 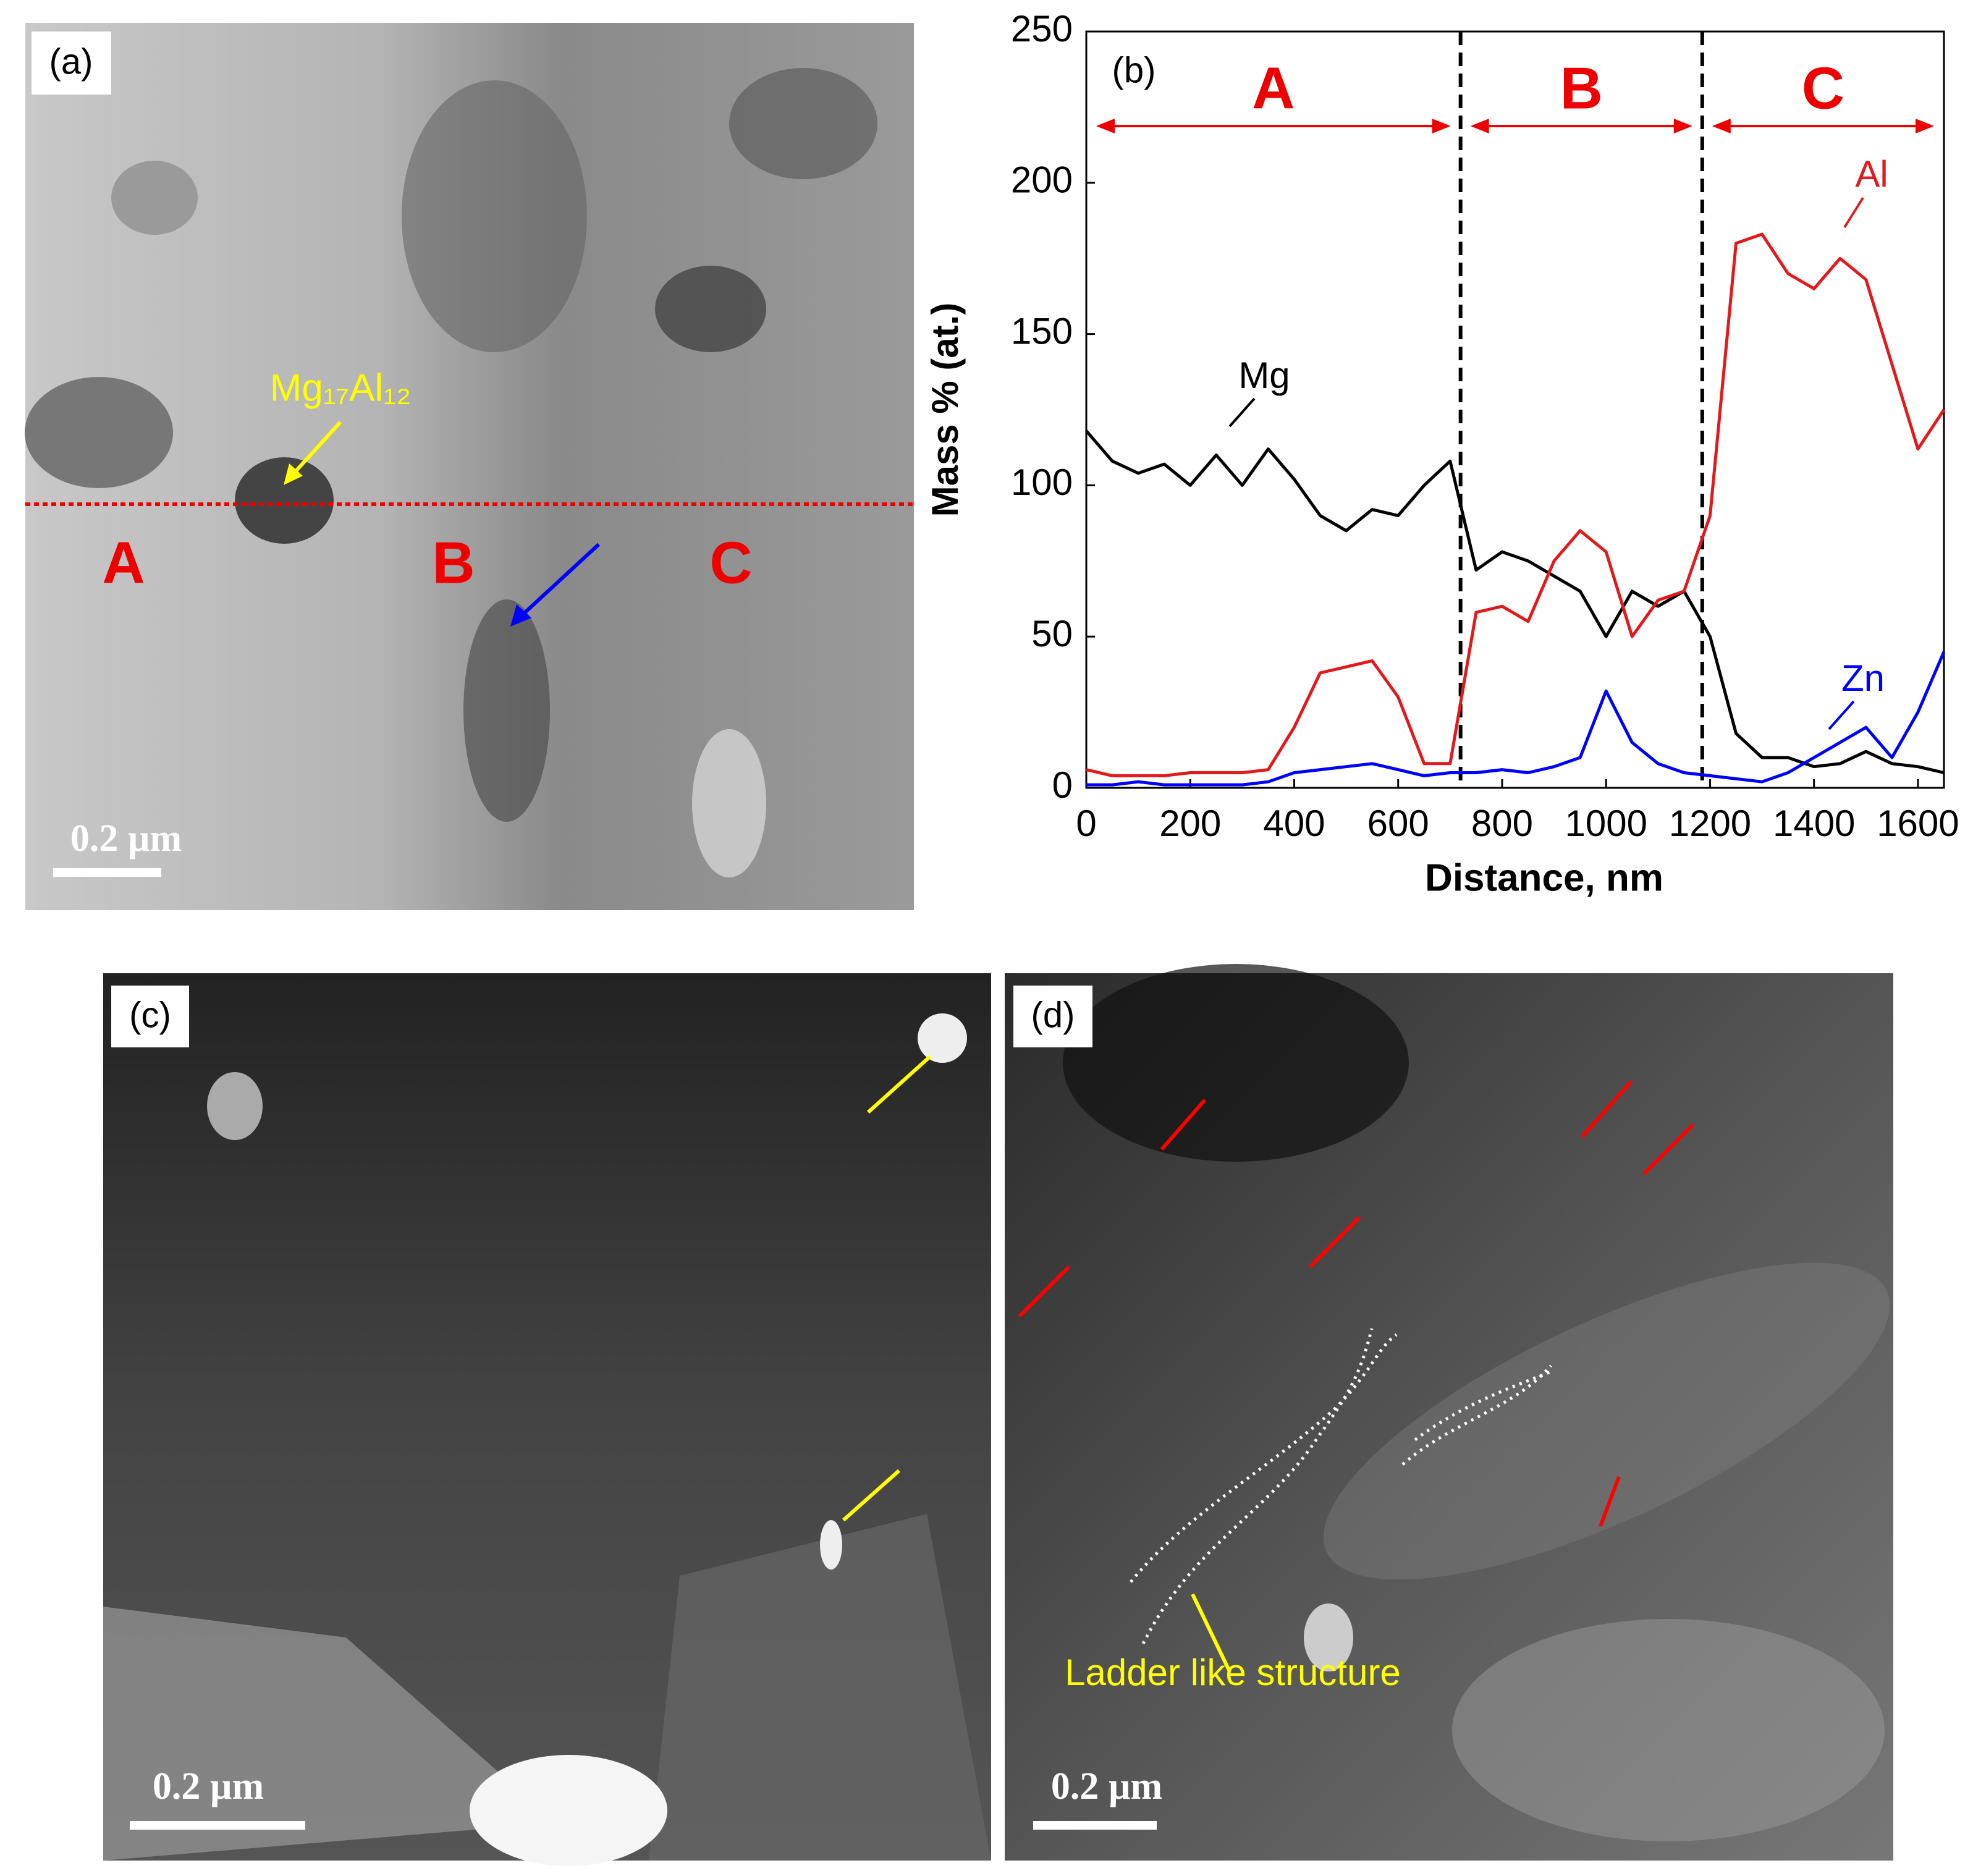 What do you see at coordinates (945, 410) in the screenshot?
I see `y-axis-label: Mass % (at.)` at bounding box center [945, 410].